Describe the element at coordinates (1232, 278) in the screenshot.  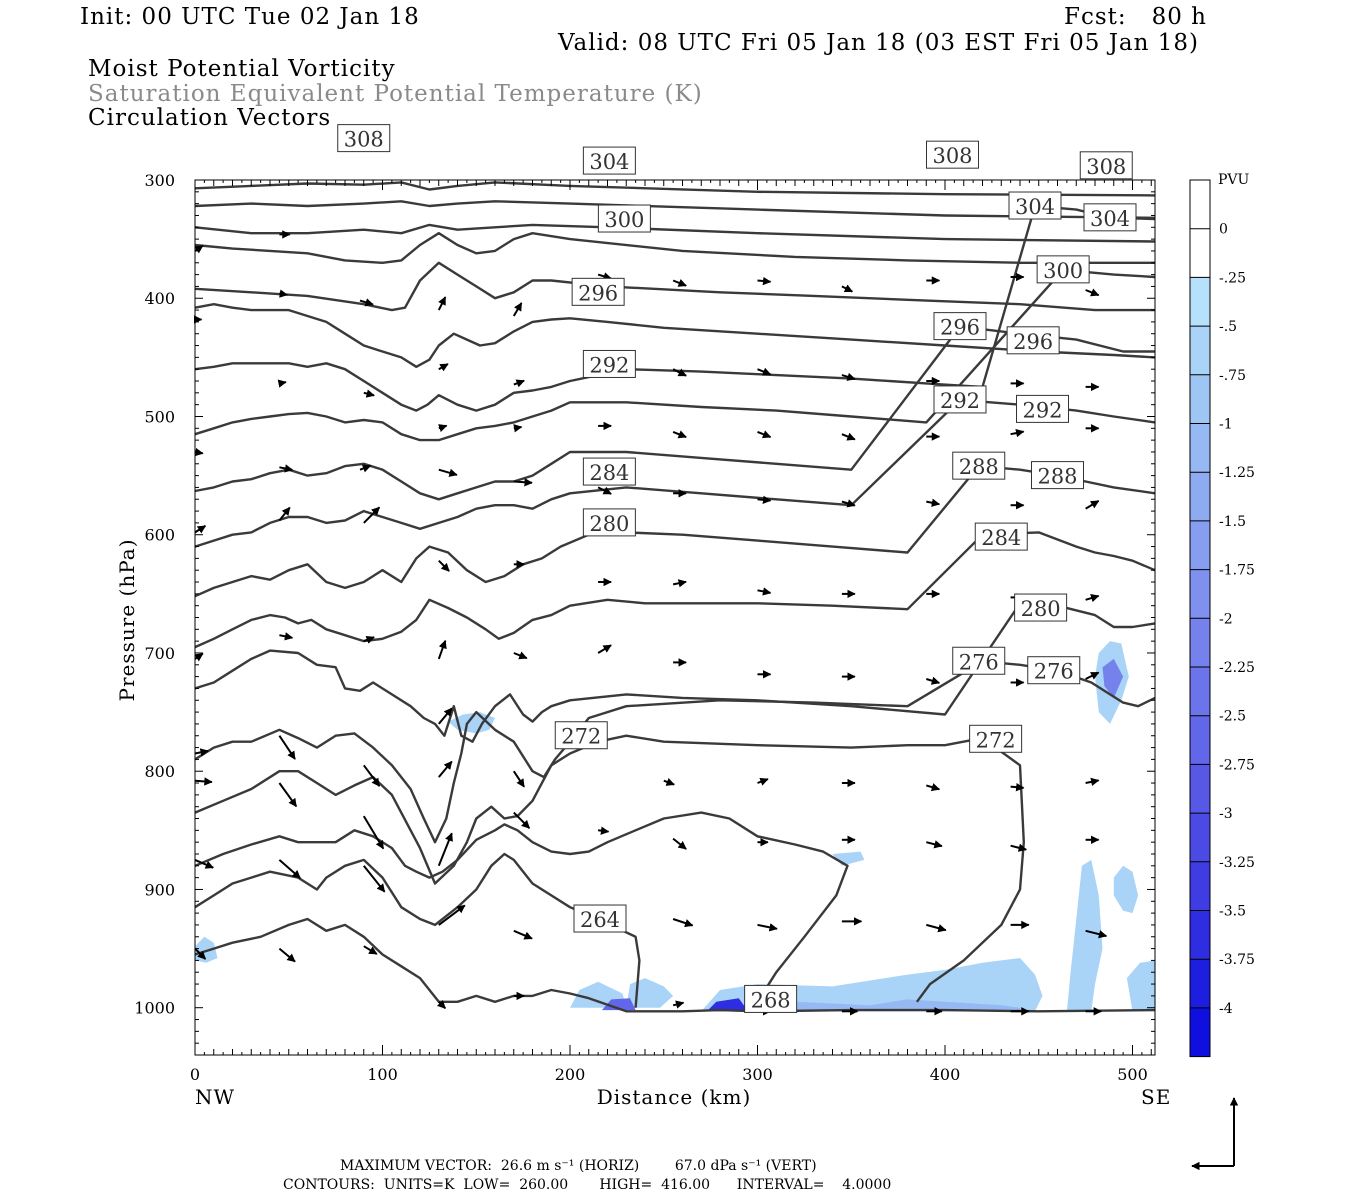
I see `colorbar-tick-label: -.25` at that location.